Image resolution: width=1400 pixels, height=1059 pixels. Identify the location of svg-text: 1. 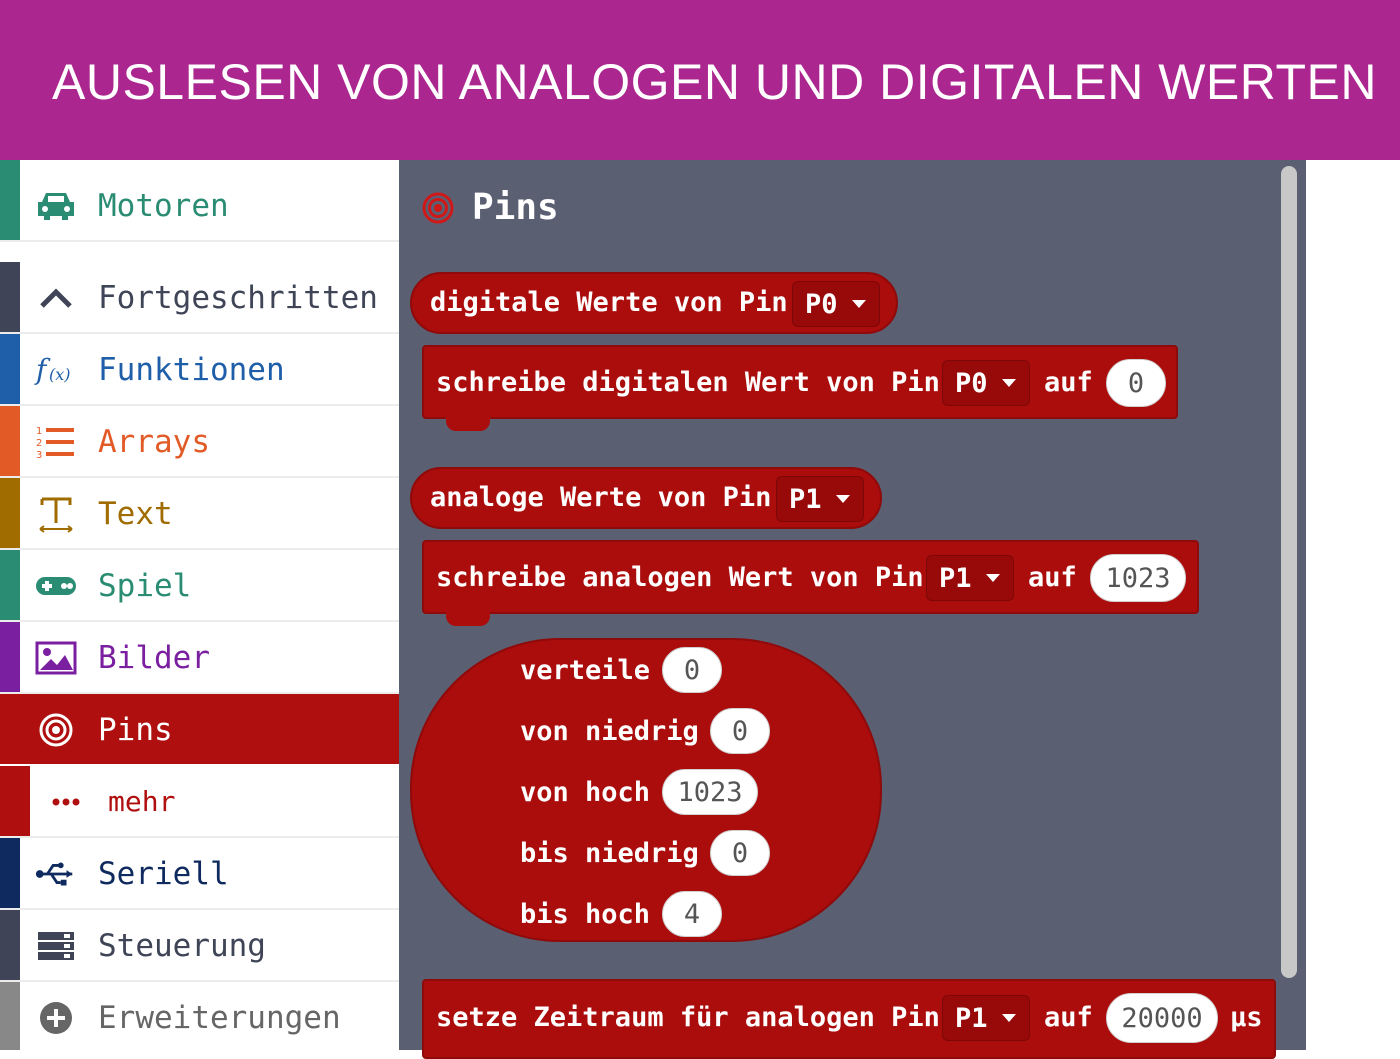
(39, 431).